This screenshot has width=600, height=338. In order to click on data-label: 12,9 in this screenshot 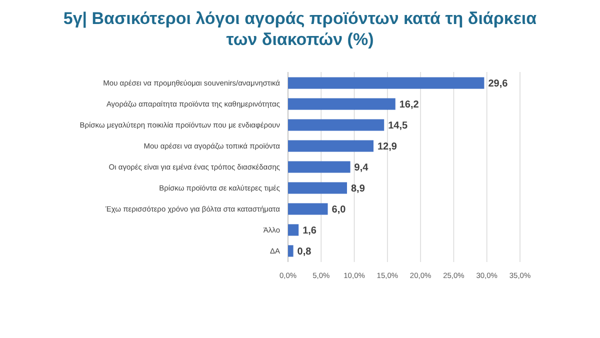, I will do `click(388, 147)`.